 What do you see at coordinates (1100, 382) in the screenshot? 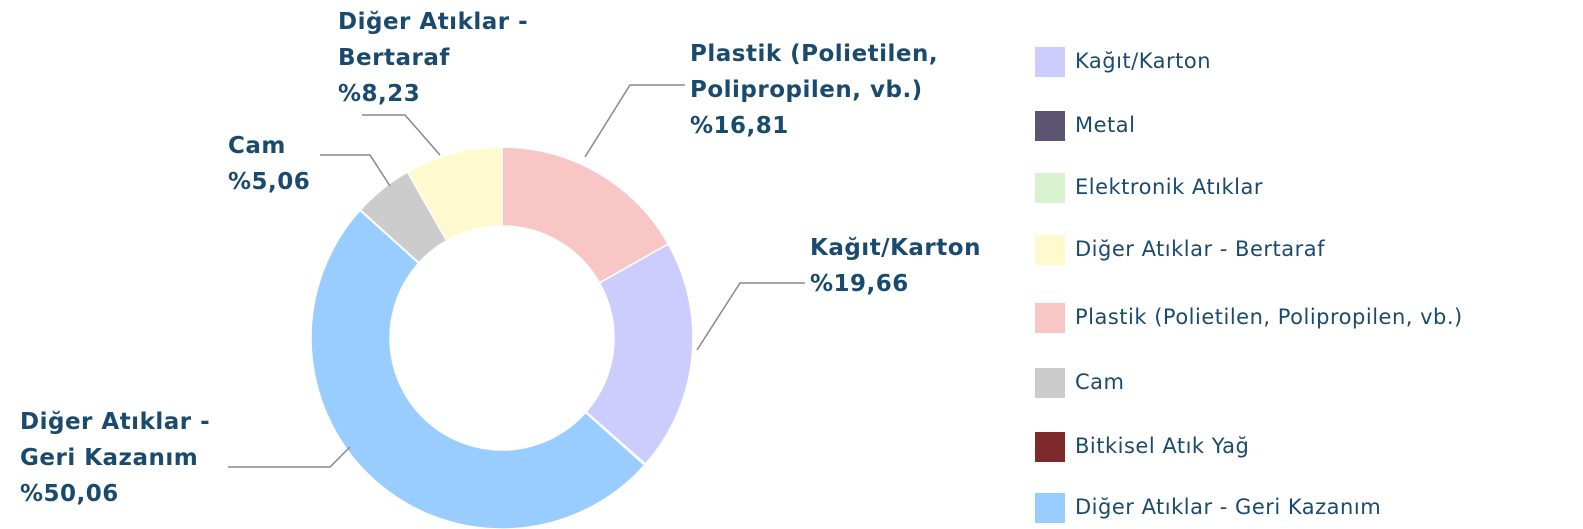
I see `legend-label: Cam` at bounding box center [1100, 382].